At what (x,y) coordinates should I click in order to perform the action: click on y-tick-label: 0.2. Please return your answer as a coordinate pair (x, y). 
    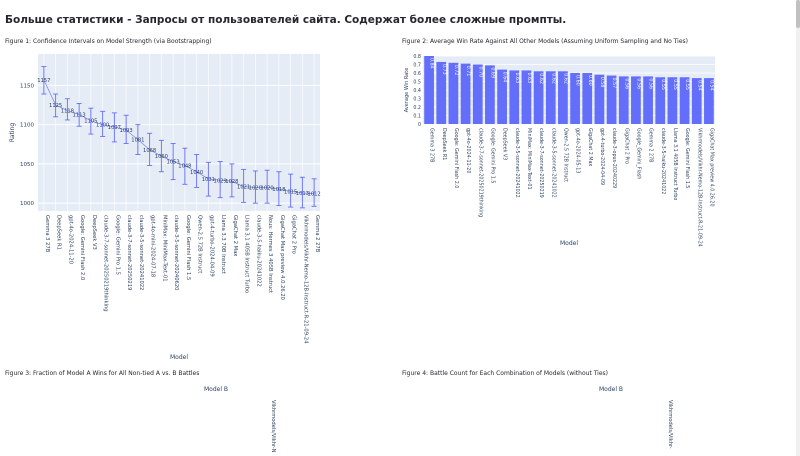
    Looking at the image, I should click on (417, 108).